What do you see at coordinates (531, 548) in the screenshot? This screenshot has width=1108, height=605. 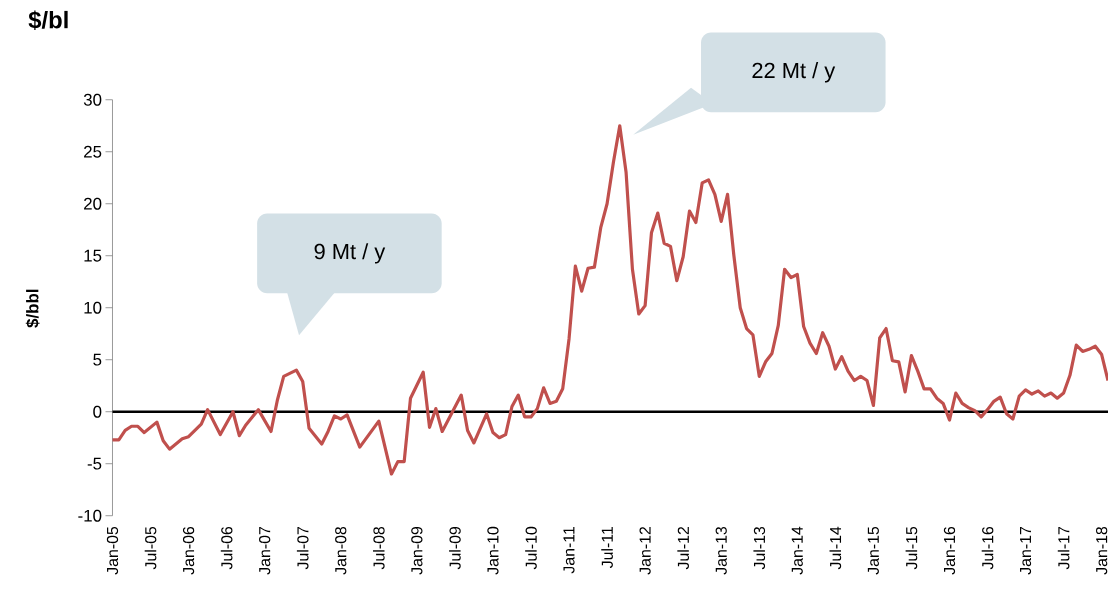 I see `x-tick-label: Jul-10` at bounding box center [531, 548].